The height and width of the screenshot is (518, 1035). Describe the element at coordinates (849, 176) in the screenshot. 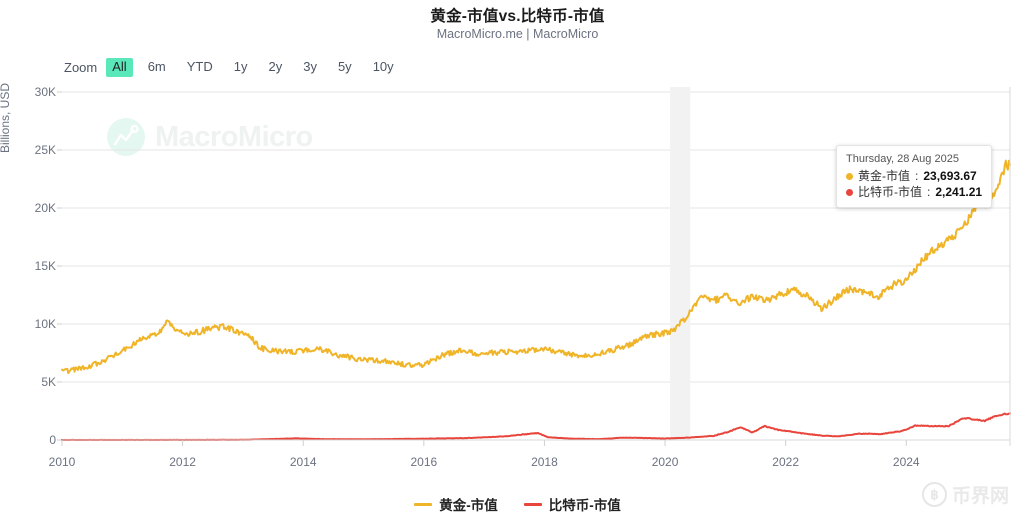

I see `gold-series-dot-icon` at that location.